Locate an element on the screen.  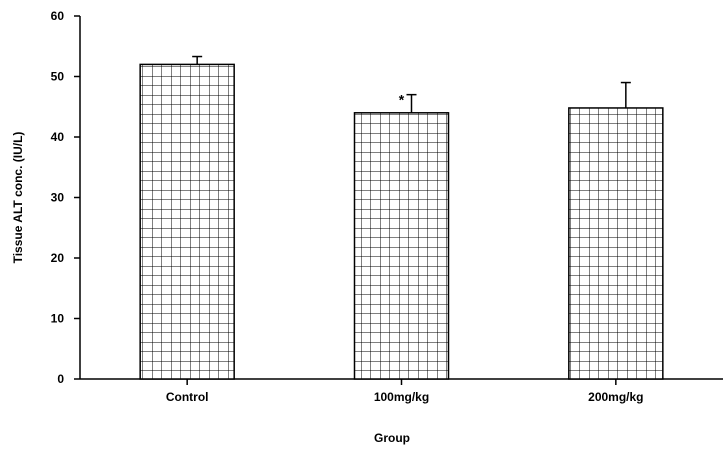
y-tick-label: 50 is located at coordinates (58, 77).